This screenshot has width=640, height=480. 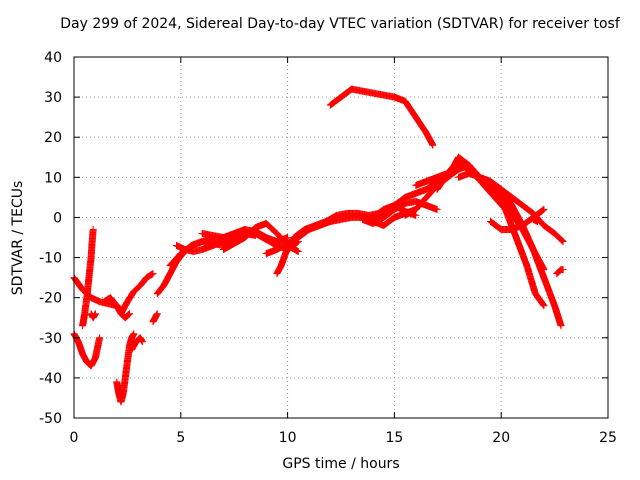 What do you see at coordinates (53, 178) in the screenshot?
I see `y-tick-label: 10` at bounding box center [53, 178].